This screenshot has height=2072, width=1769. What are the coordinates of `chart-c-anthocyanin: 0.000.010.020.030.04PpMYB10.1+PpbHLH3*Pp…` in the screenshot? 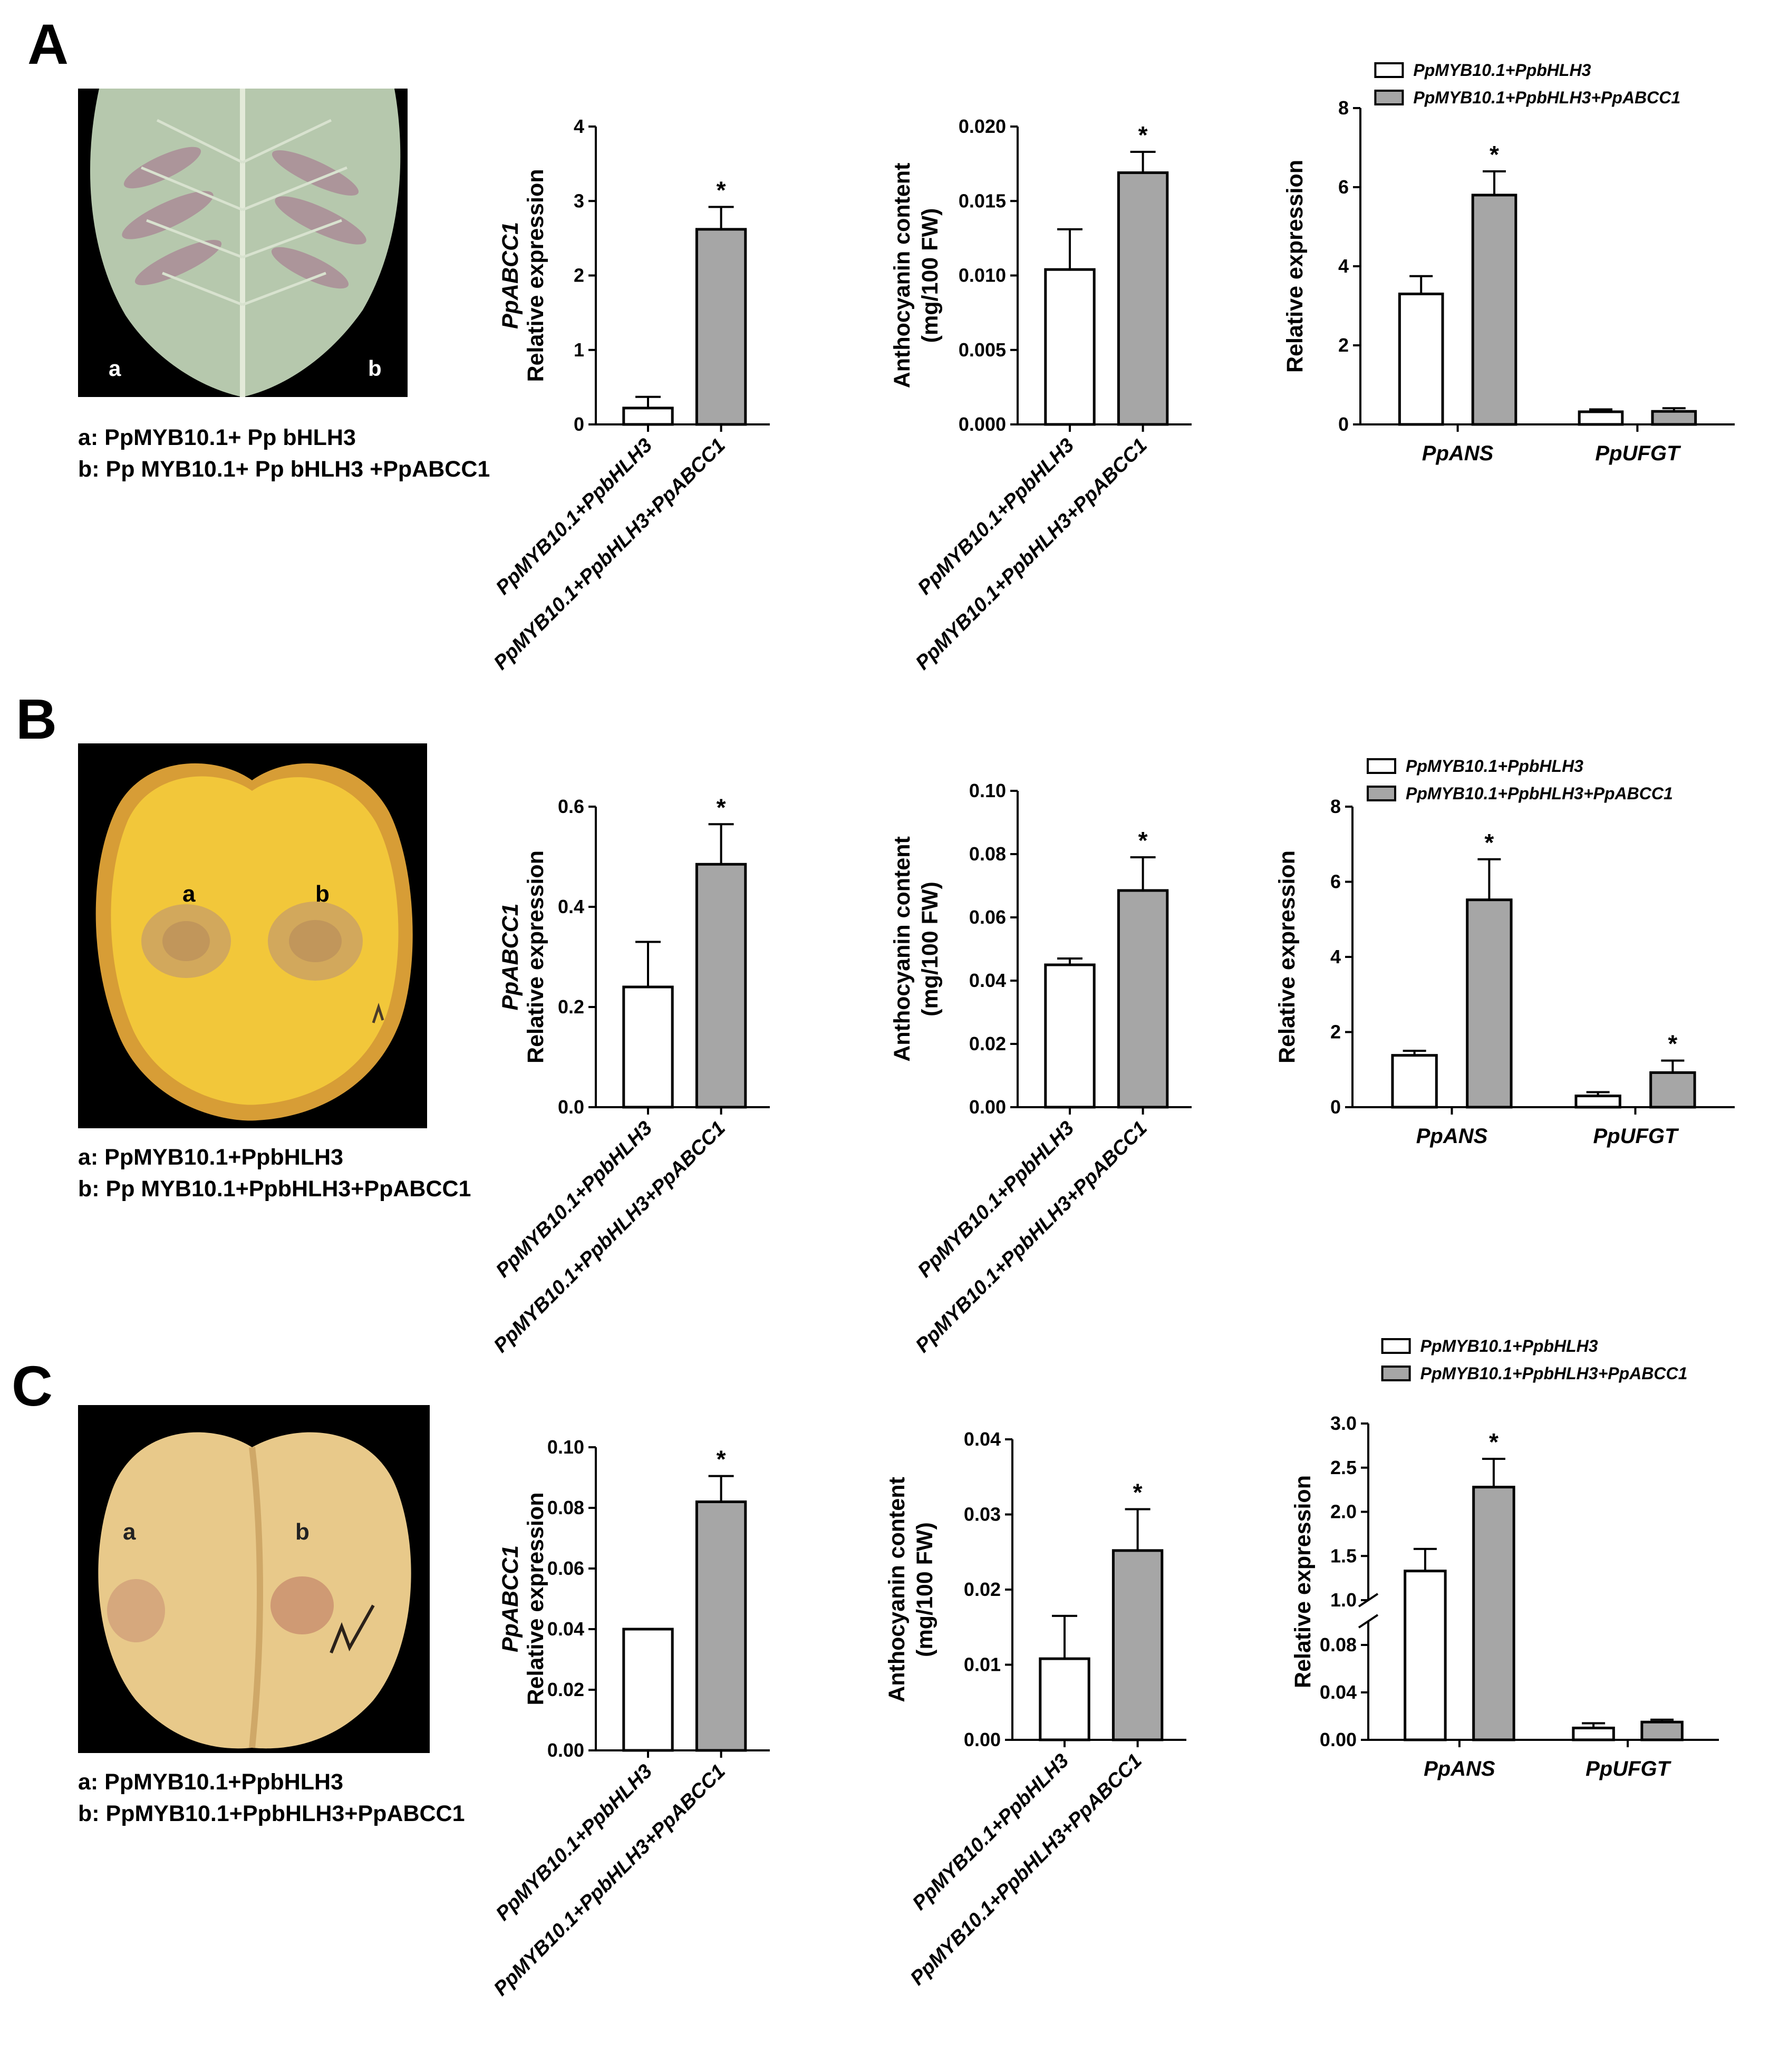 It's located at (1035, 1709).